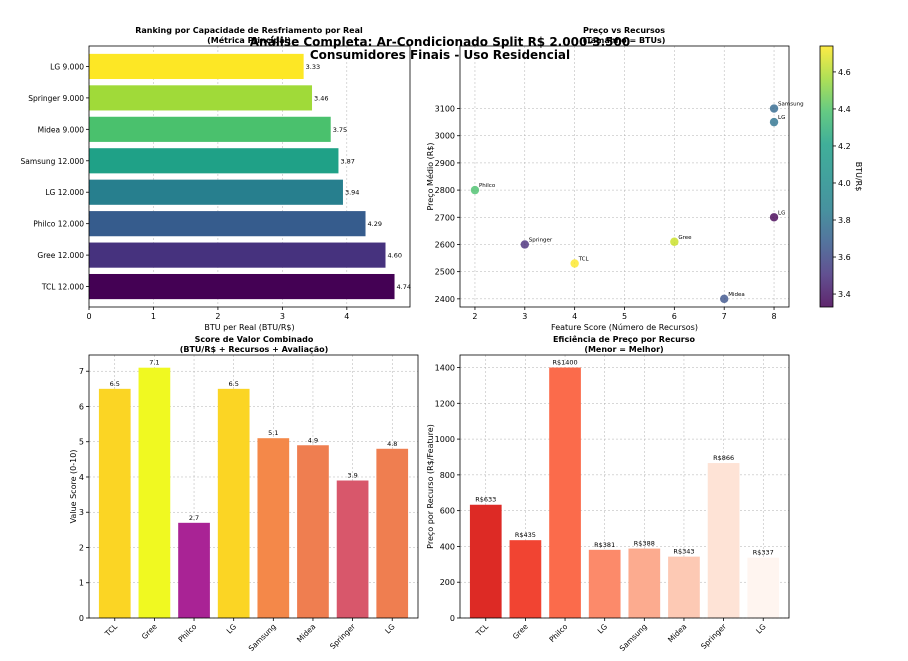 The image size is (908, 661). I want to click on chart4-value-label: R$866, so click(723, 458).